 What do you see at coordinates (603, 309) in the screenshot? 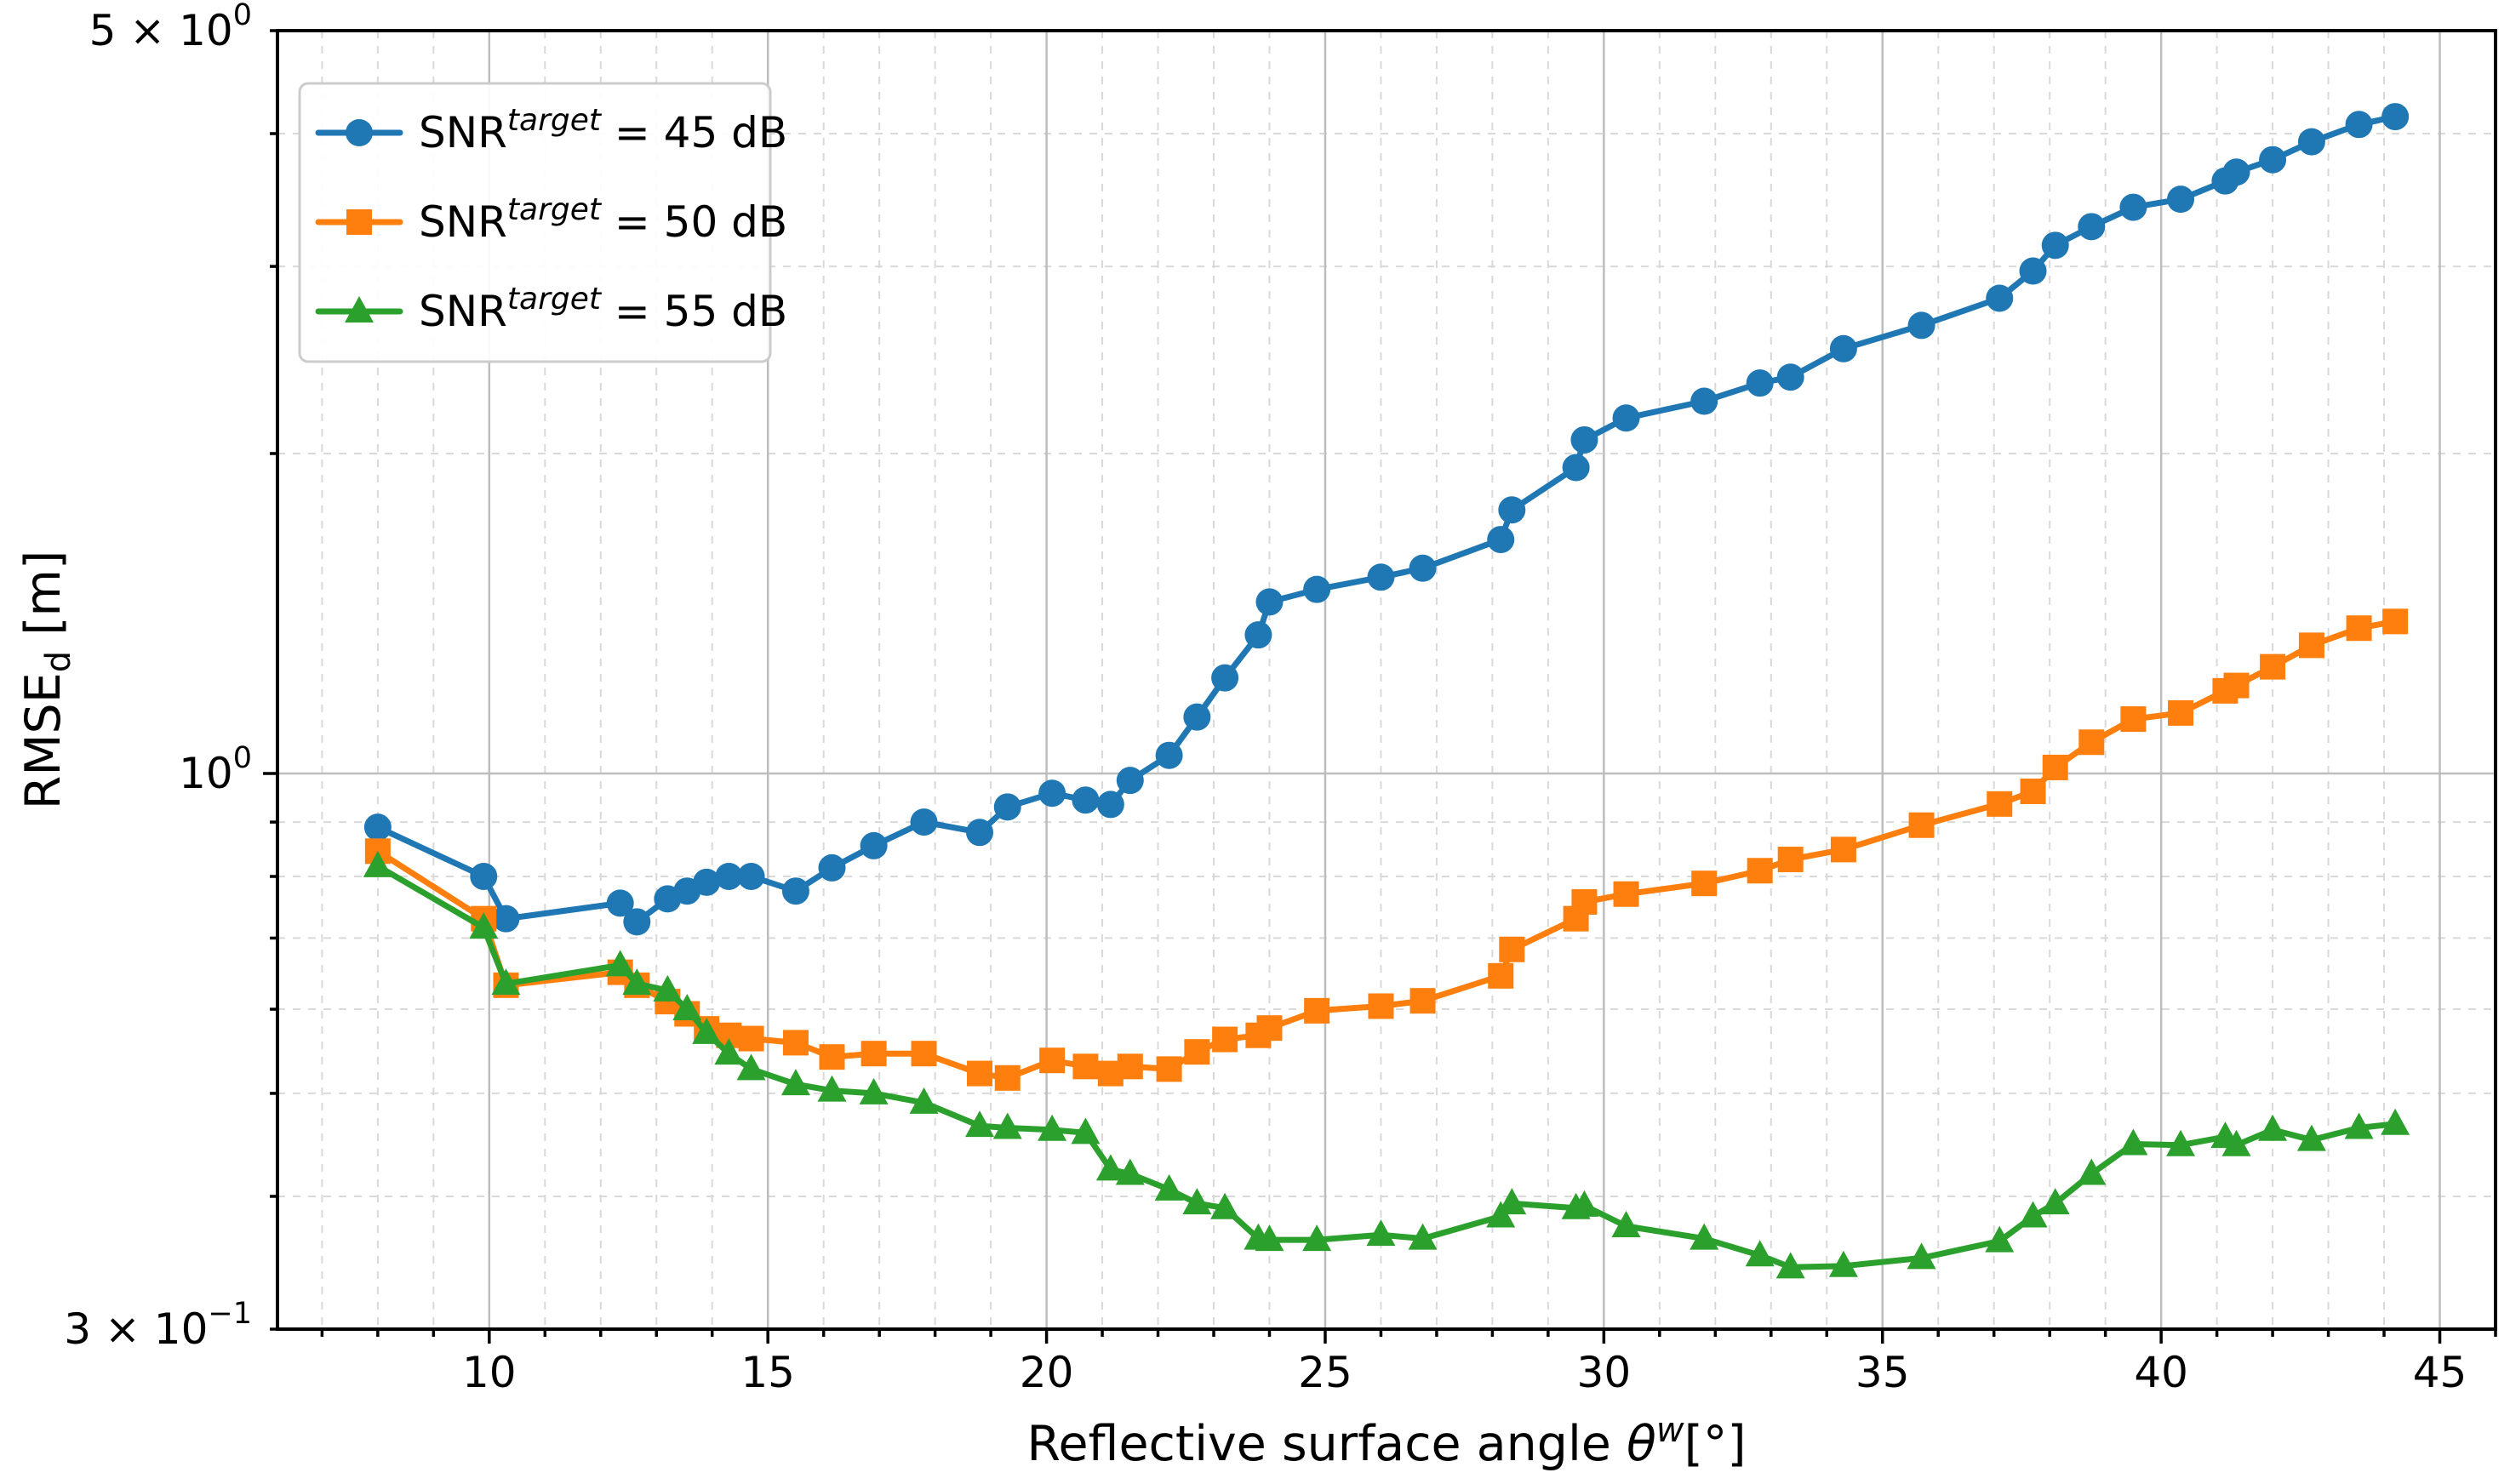
I see `legend-label: SNRtarget = 55 dB` at bounding box center [603, 309].